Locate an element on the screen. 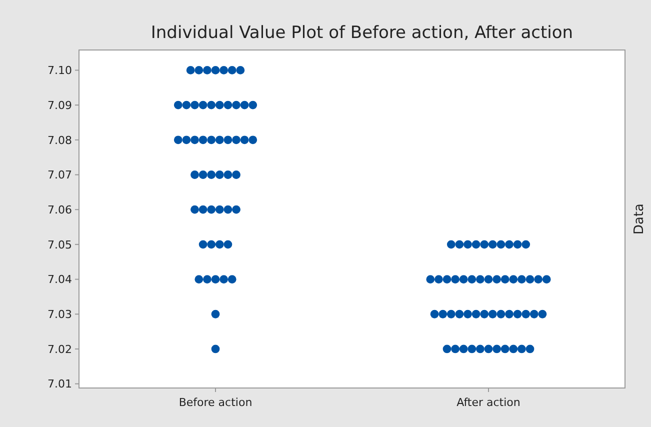 The height and width of the screenshot is (427, 651). chart-title: Individual Value Plot of Before action, After action is located at coordinates (362, 33).